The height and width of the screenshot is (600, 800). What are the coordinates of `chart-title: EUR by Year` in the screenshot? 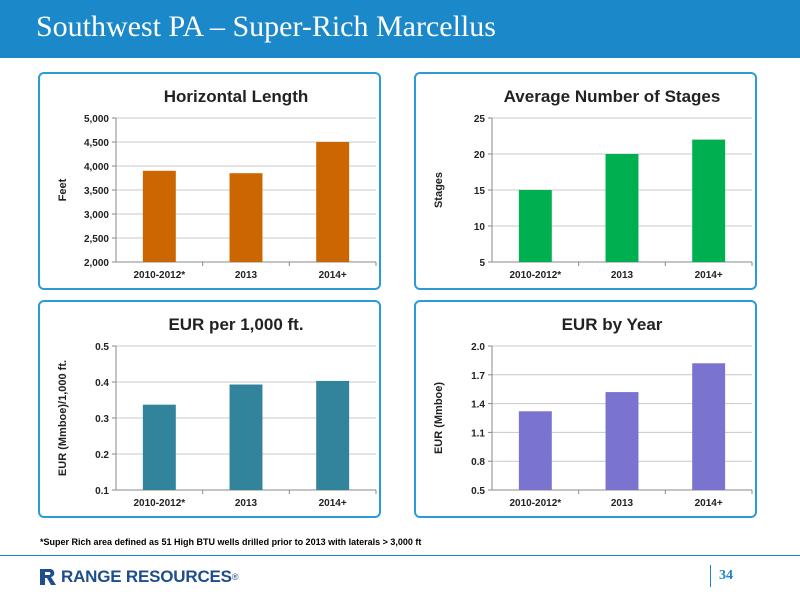 It's located at (612, 324).